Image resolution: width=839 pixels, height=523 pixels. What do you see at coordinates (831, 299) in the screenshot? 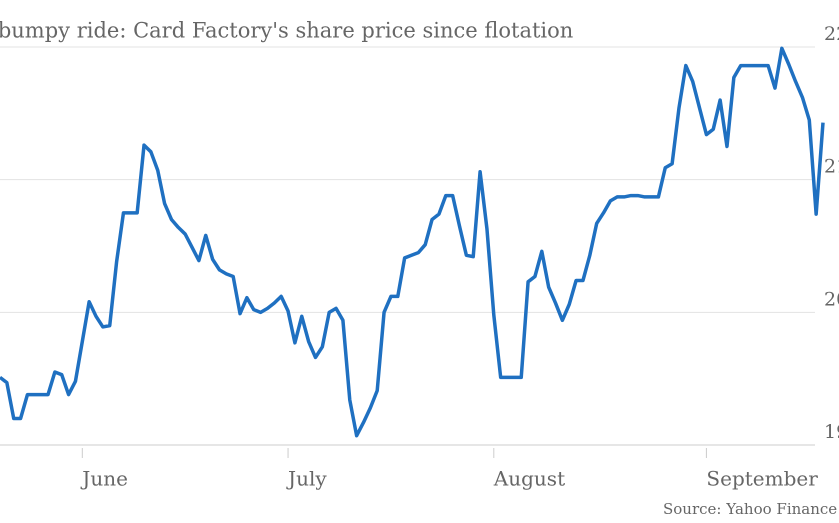
I see `y-tick-label: 200` at bounding box center [831, 299].